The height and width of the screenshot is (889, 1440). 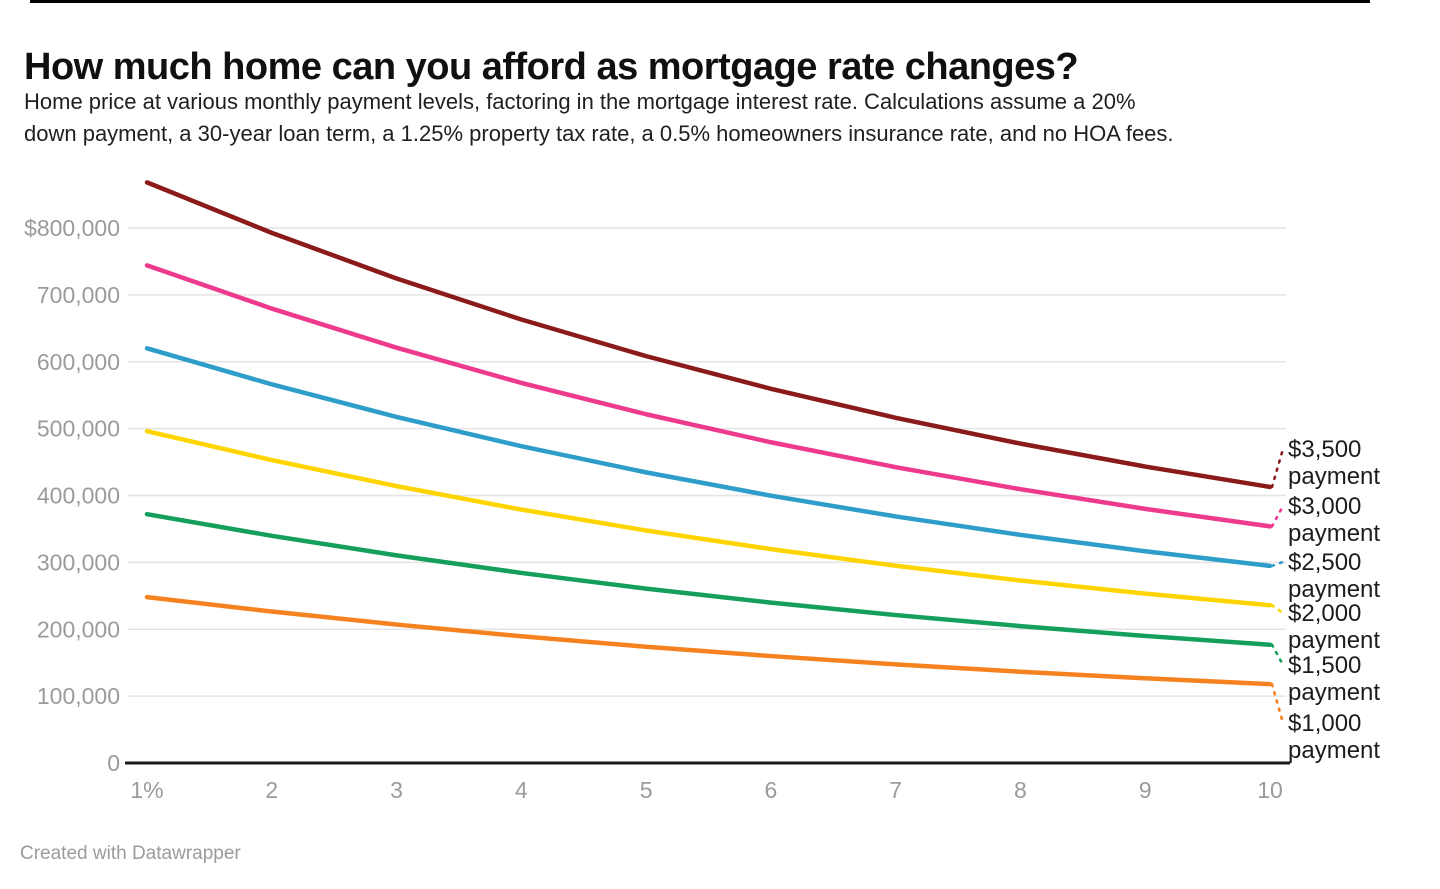 What do you see at coordinates (72, 228) in the screenshot?
I see `y-axis-tick-label: $800,000` at bounding box center [72, 228].